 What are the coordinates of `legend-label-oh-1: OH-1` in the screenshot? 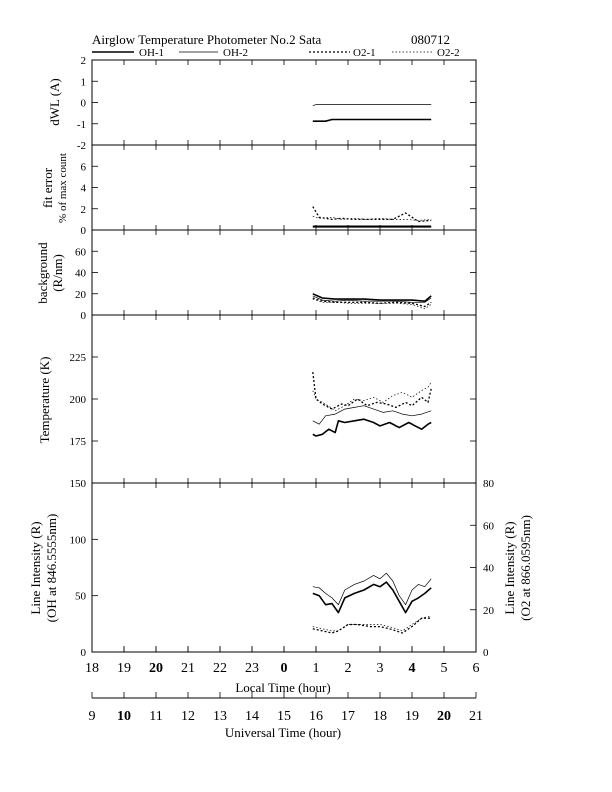 It's located at (151, 53).